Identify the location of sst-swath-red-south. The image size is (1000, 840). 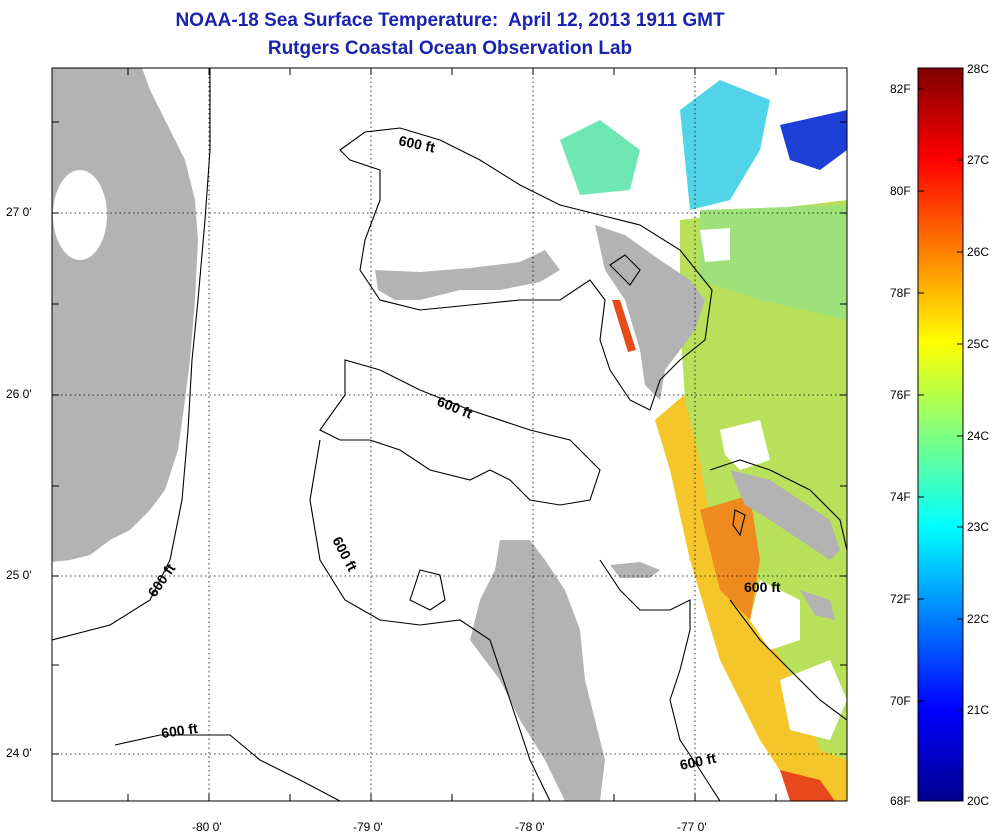
(807, 785).